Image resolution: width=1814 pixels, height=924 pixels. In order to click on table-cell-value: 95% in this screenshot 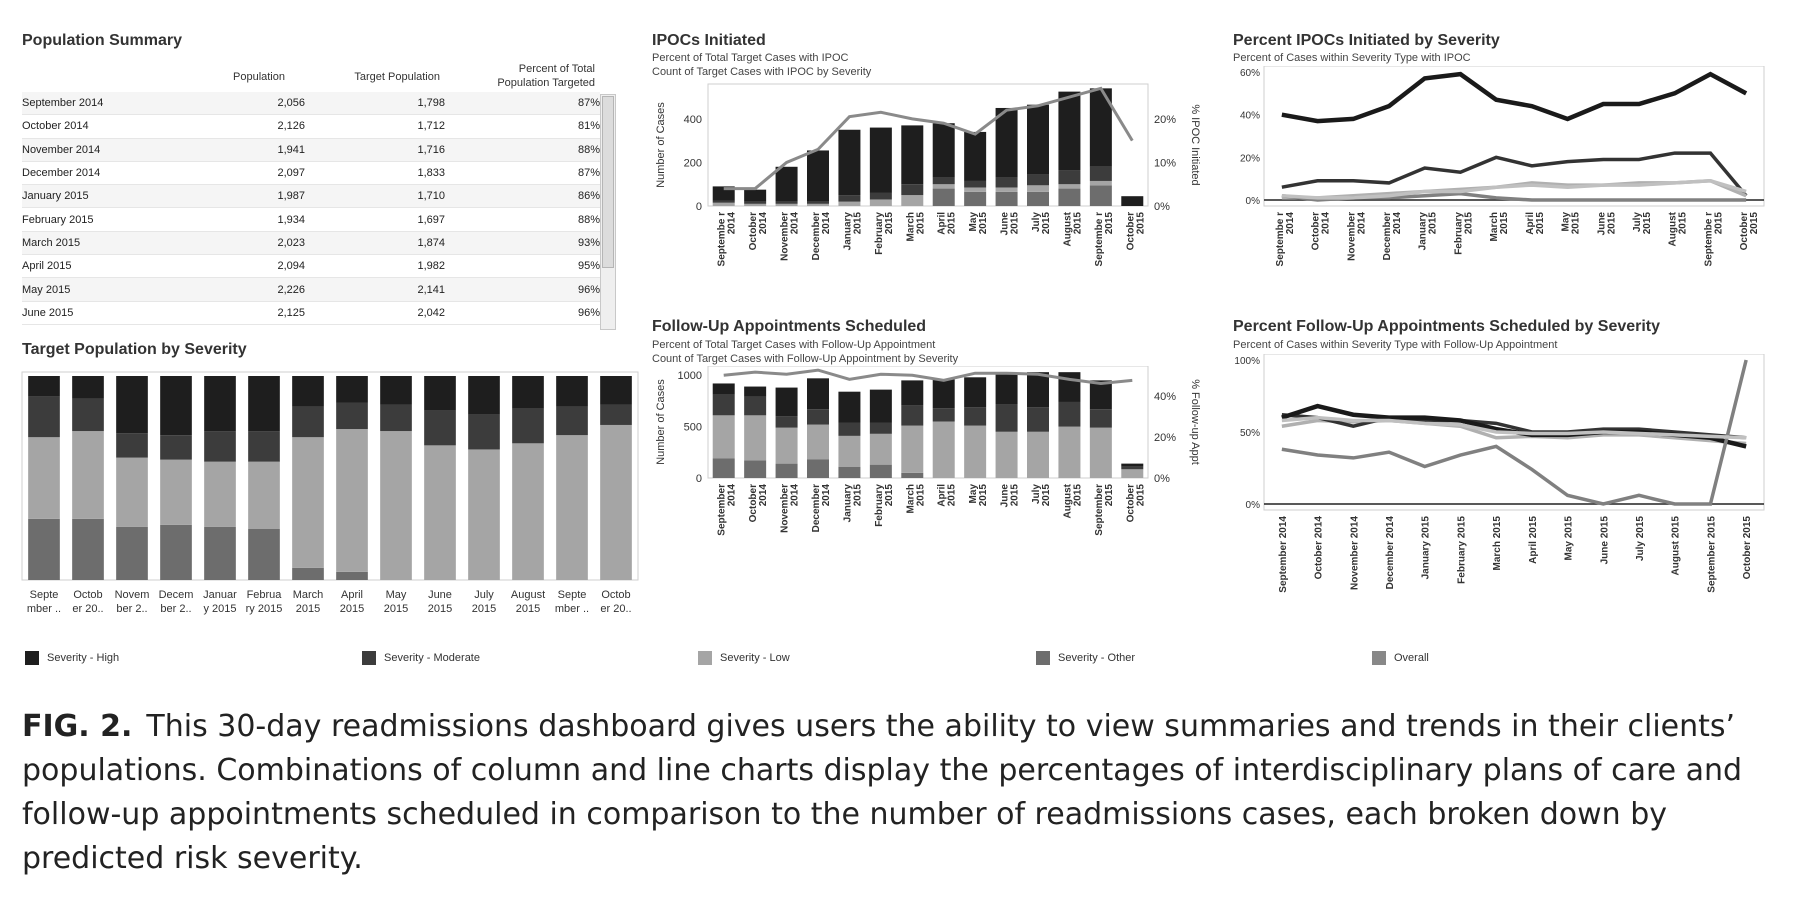, I will do `click(522, 266)`.